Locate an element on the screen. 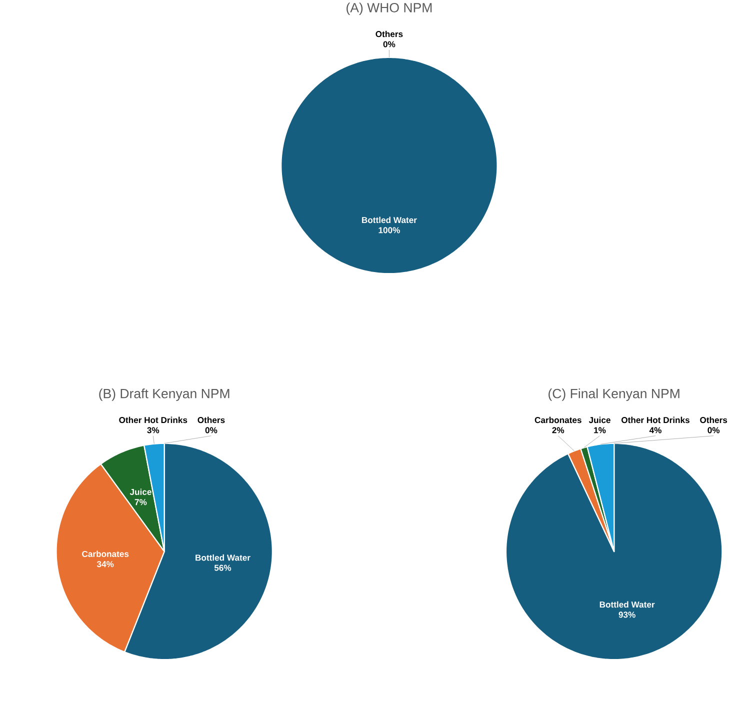 The image size is (730, 719). data-label: 4% is located at coordinates (655, 430).